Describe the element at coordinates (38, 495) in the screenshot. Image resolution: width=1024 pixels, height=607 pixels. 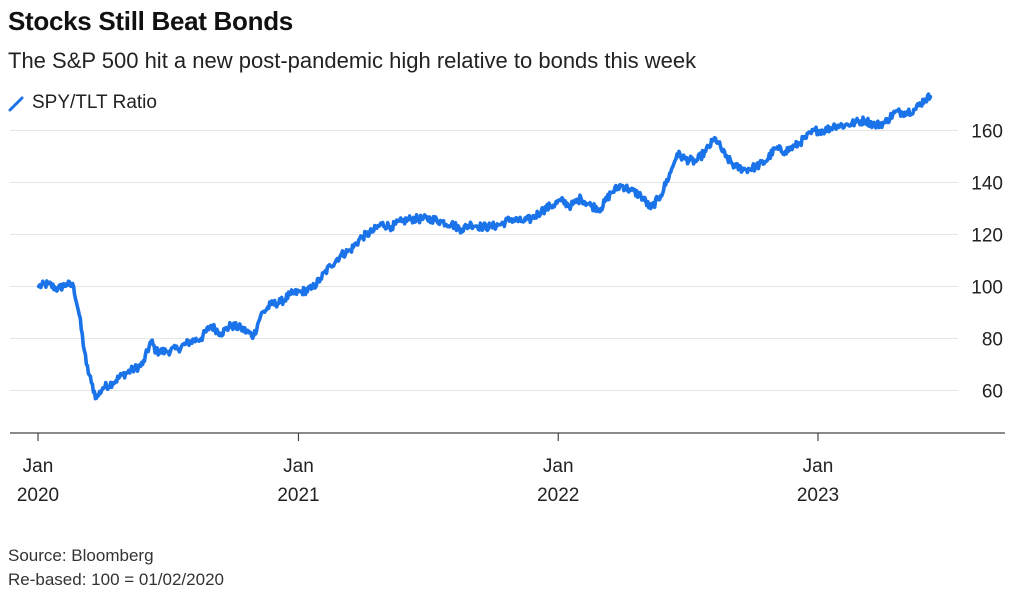
I see `x-tick-year-label: 2020` at that location.